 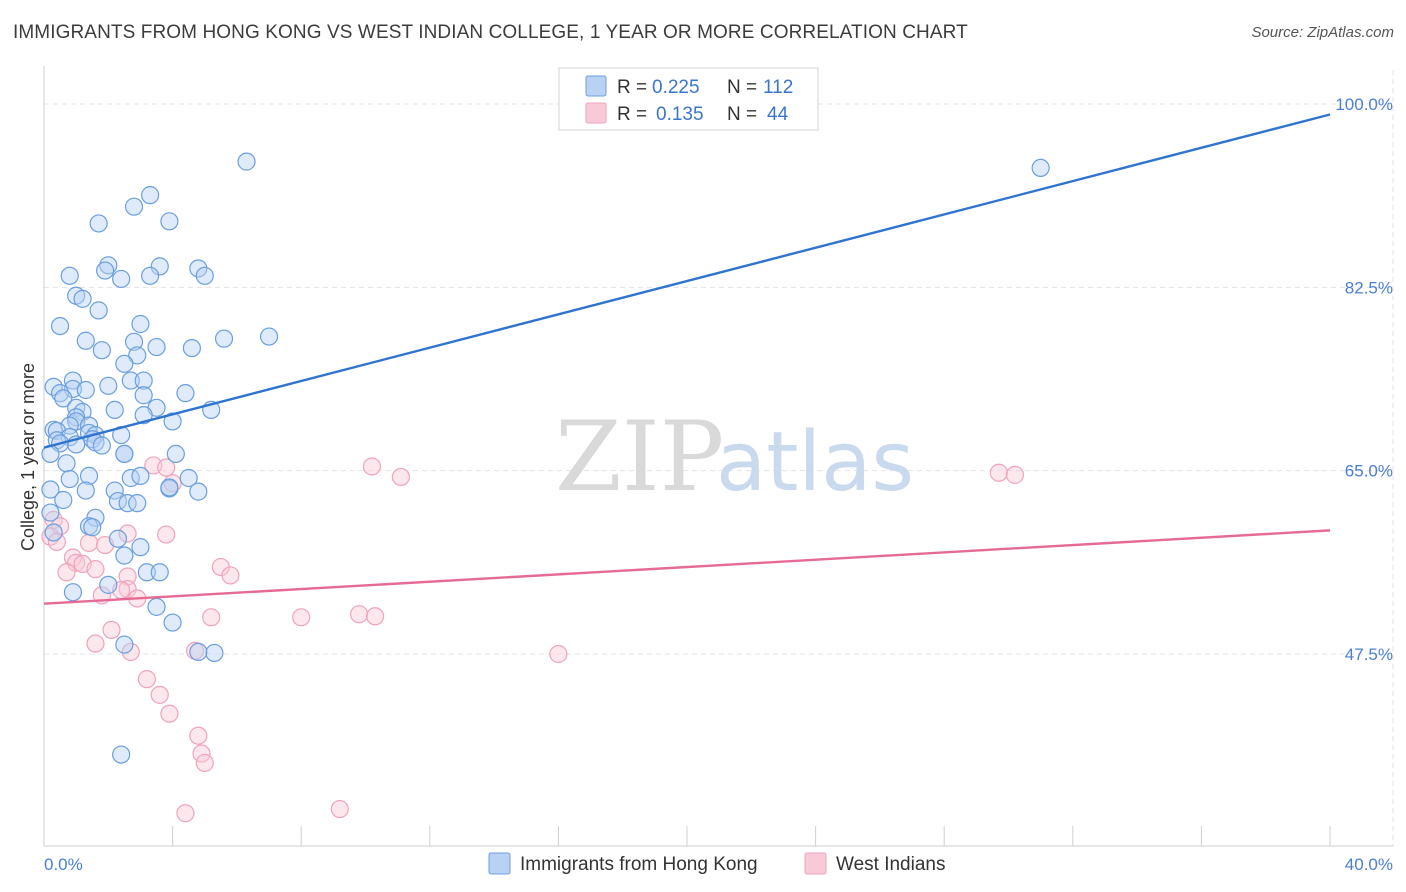 What do you see at coordinates (680, 114) in the screenshot?
I see `legend-r-value-pink: 0.135` at bounding box center [680, 114].